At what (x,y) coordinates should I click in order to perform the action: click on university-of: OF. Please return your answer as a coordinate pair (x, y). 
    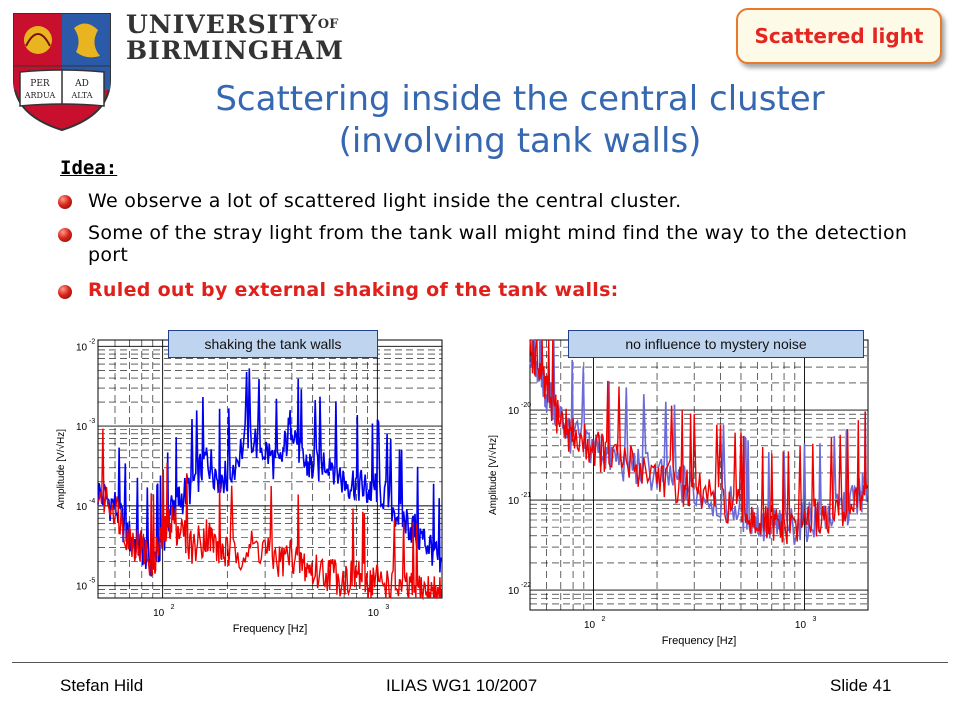
    Looking at the image, I should click on (328, 24).